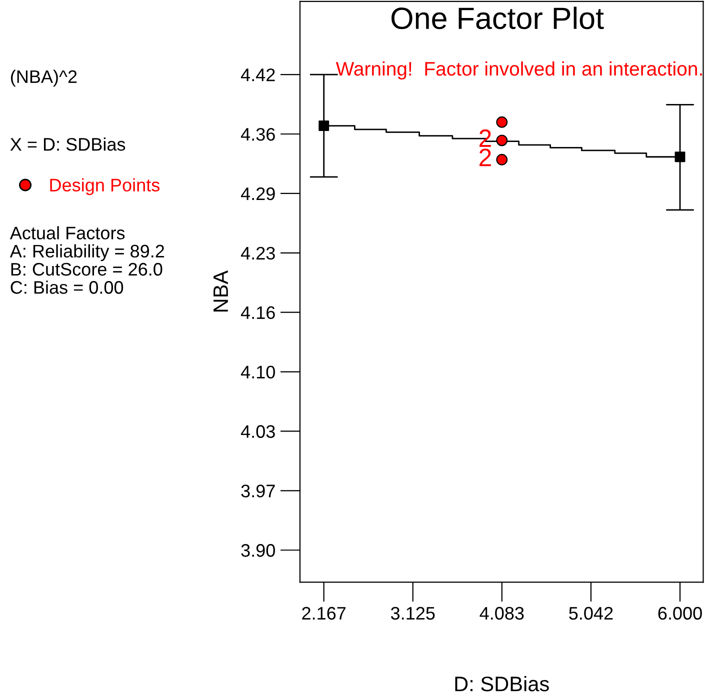 The image size is (705, 698). What do you see at coordinates (258, 550) in the screenshot?
I see `y-tick-label: 3.90` at bounding box center [258, 550].